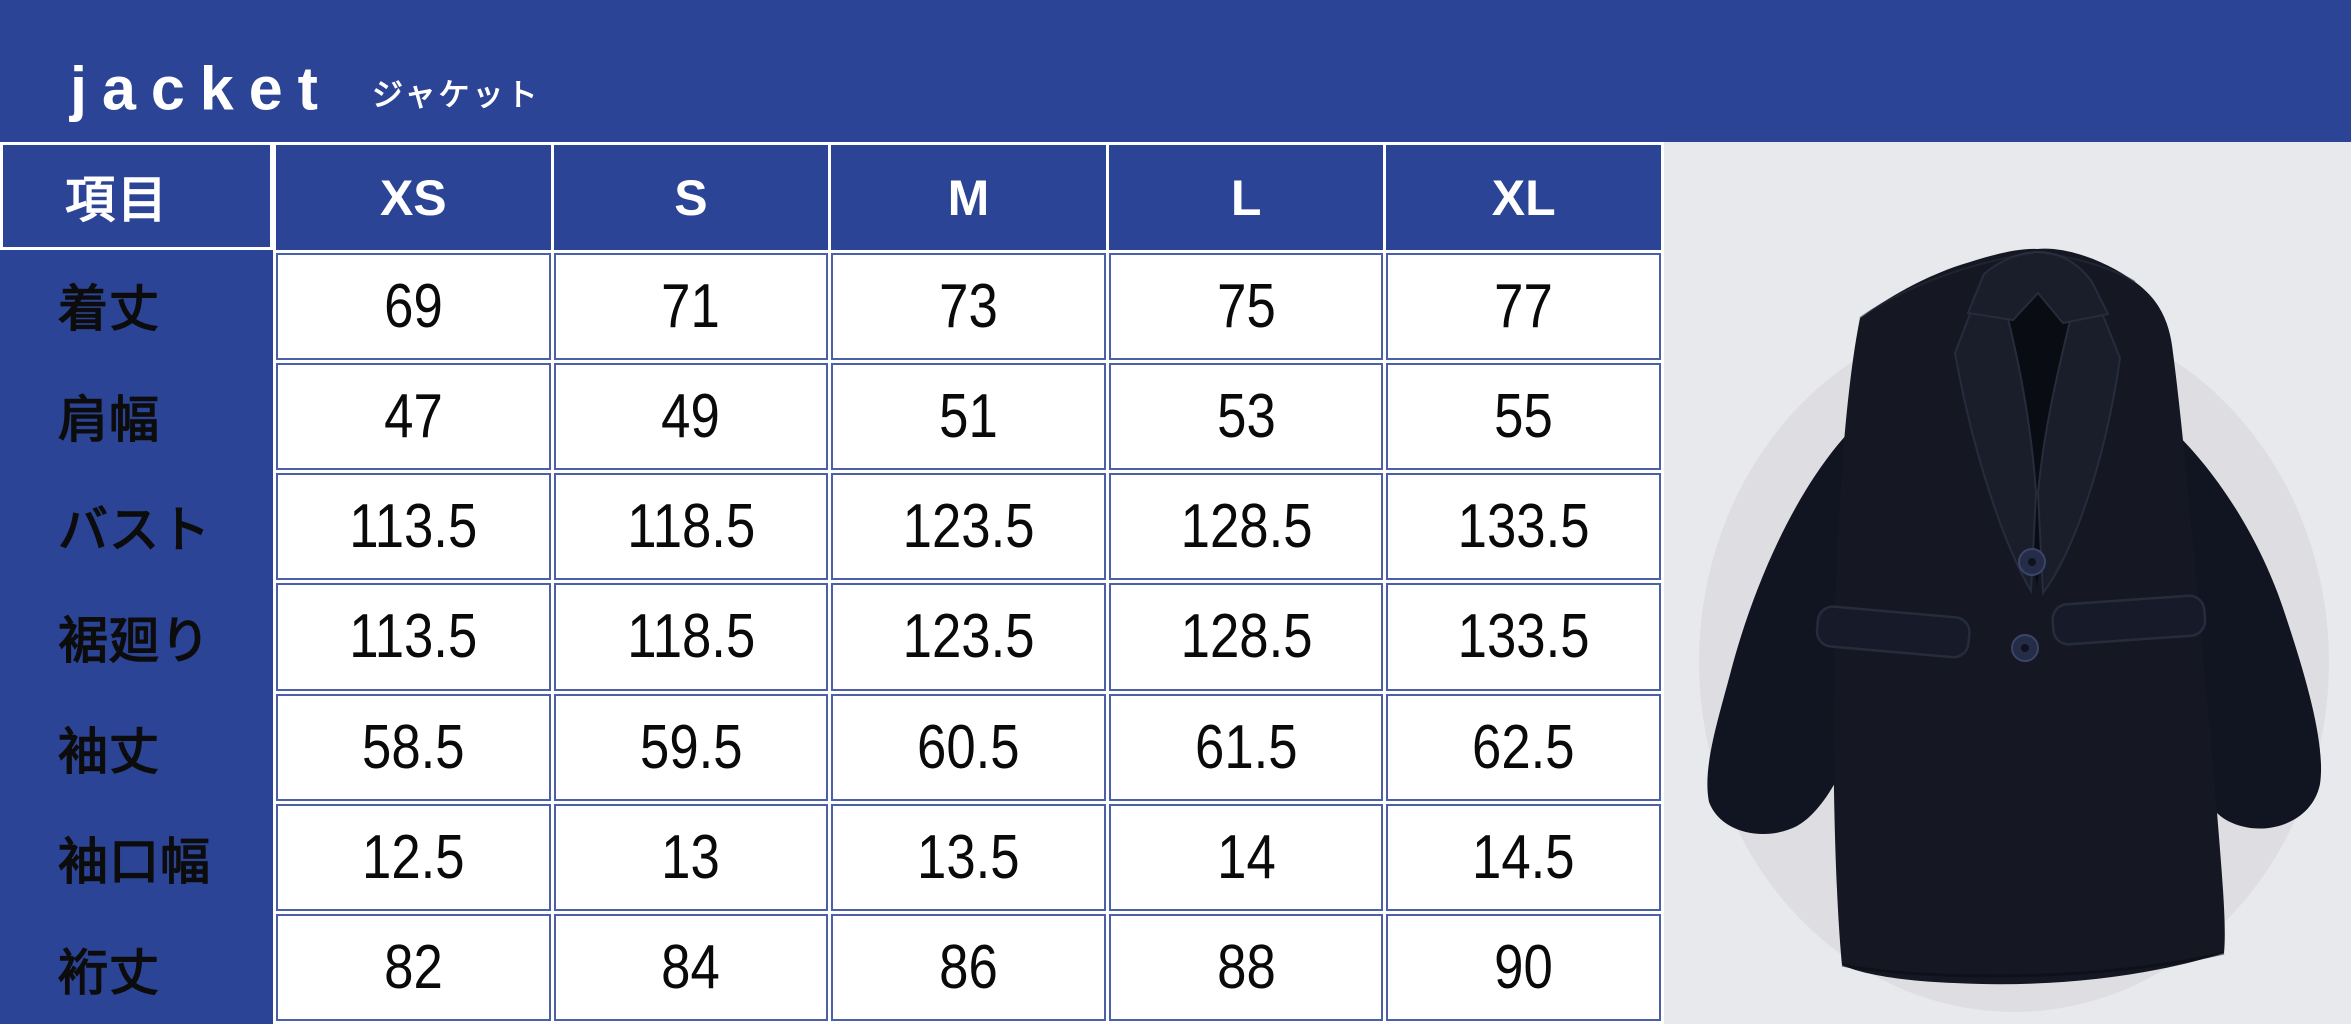 This screenshot has width=2351, height=1024. Describe the element at coordinates (136, 583) in the screenshot. I see `measurement-label-column: 項目 着丈肩幅バスト裾廻り袖丈袖口幅裄丈` at that location.